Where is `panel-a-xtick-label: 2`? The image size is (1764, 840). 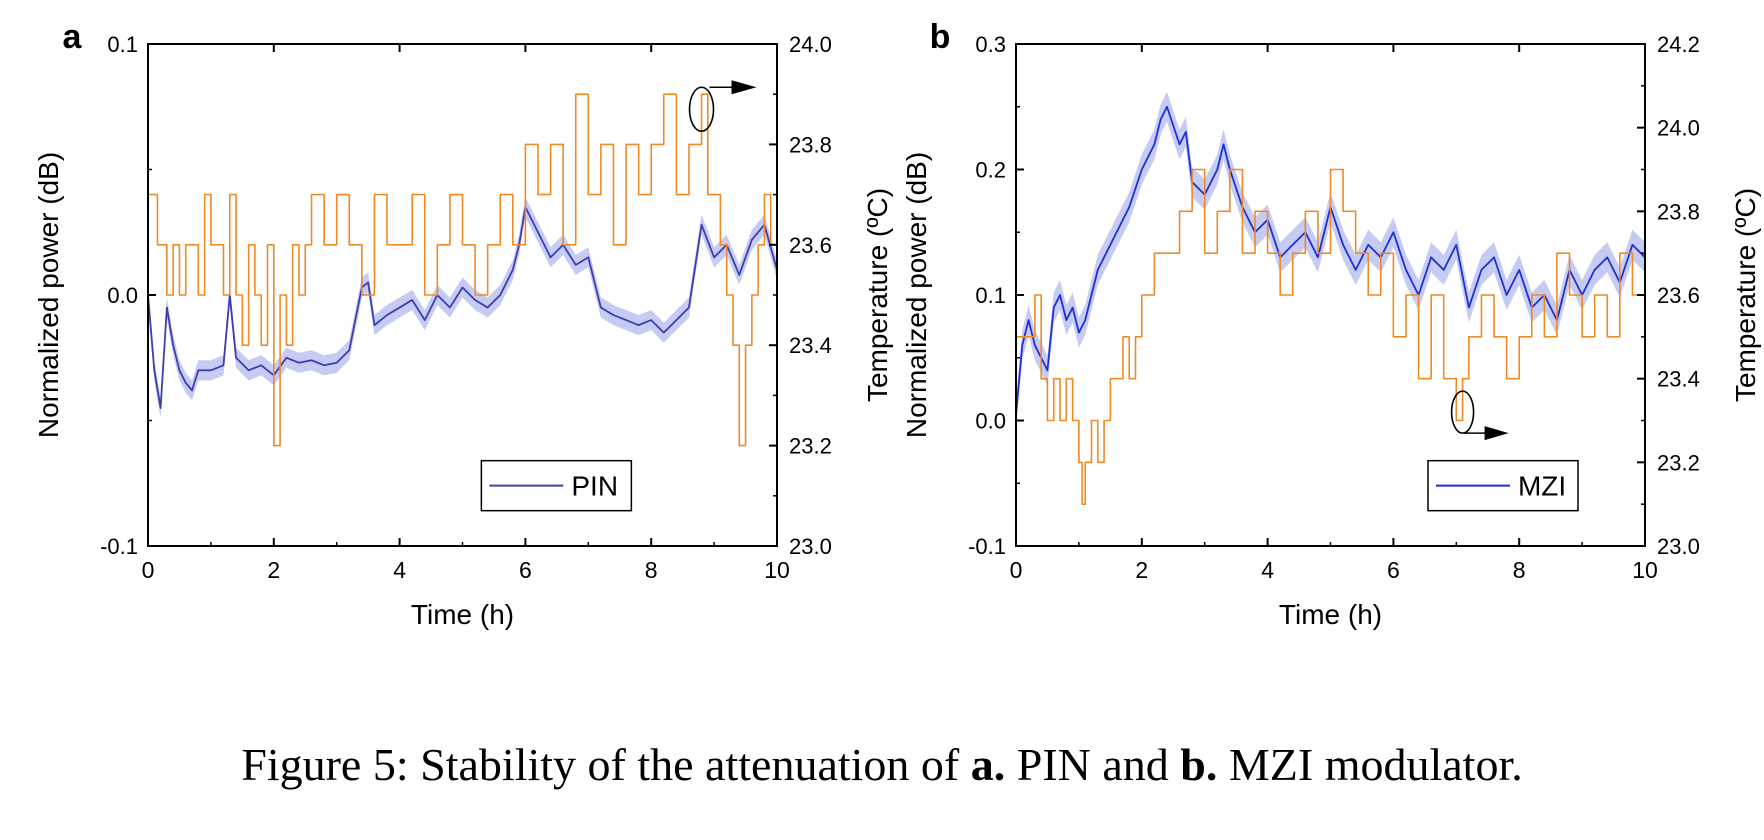
panel-a-xtick-label: 2 is located at coordinates (273, 570).